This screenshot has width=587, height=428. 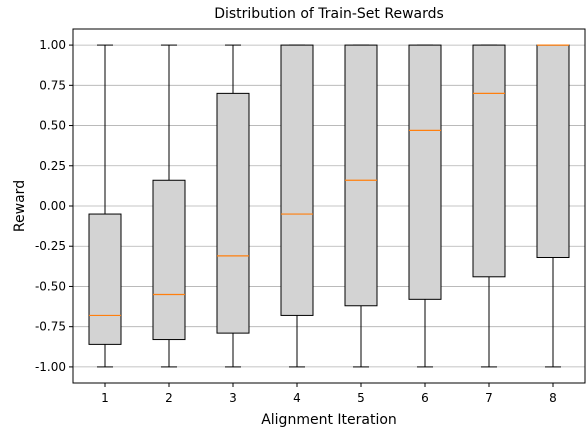 I want to click on y-tick-label: 0.50, so click(x=52, y=126).